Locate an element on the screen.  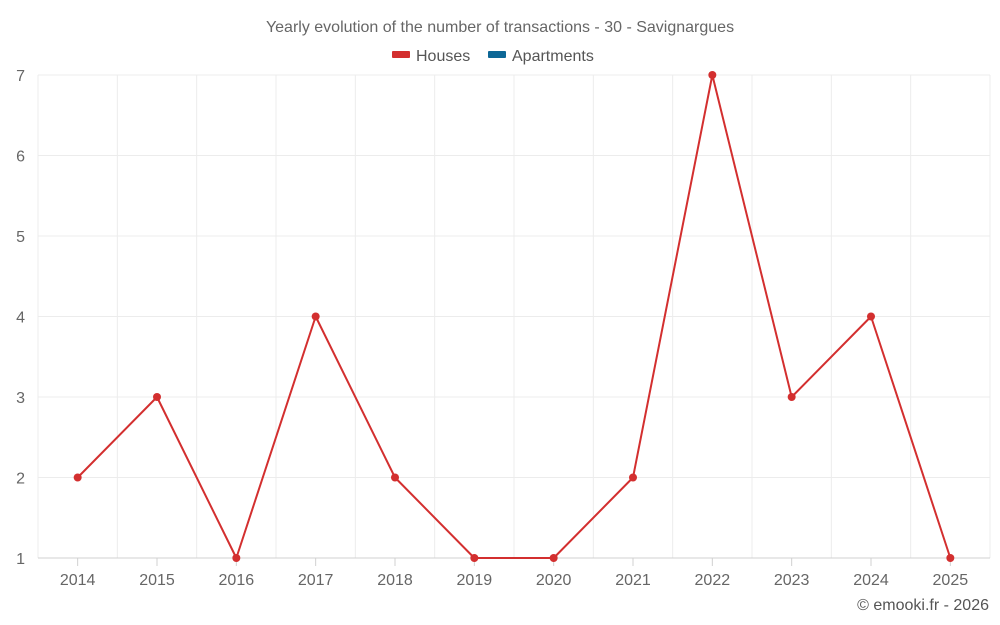
legend-label-apartments: Apartments is located at coordinates (553, 56).